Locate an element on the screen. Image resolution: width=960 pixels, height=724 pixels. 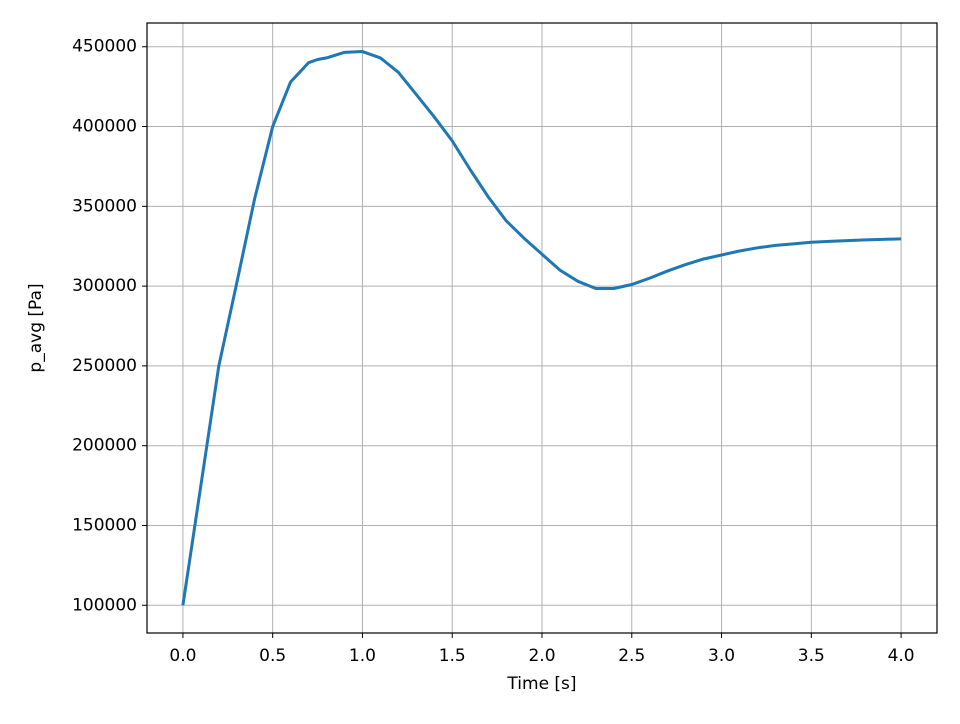
y-tick-label: 250000 is located at coordinates (104, 366).